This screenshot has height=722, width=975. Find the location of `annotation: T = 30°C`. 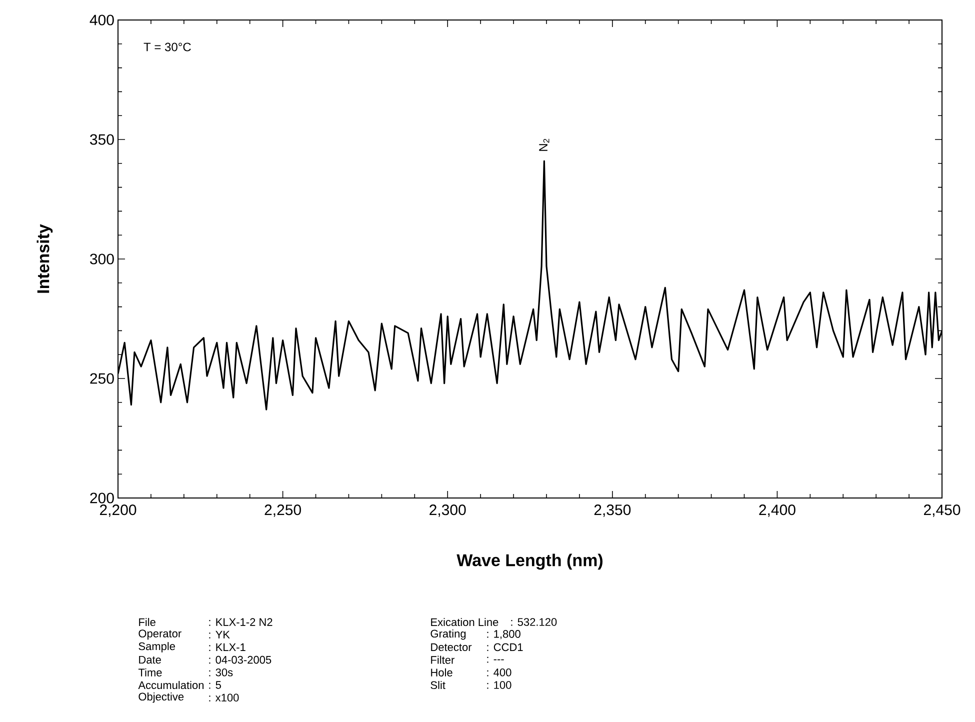

annotation: T = 30°C is located at coordinates (167, 47).